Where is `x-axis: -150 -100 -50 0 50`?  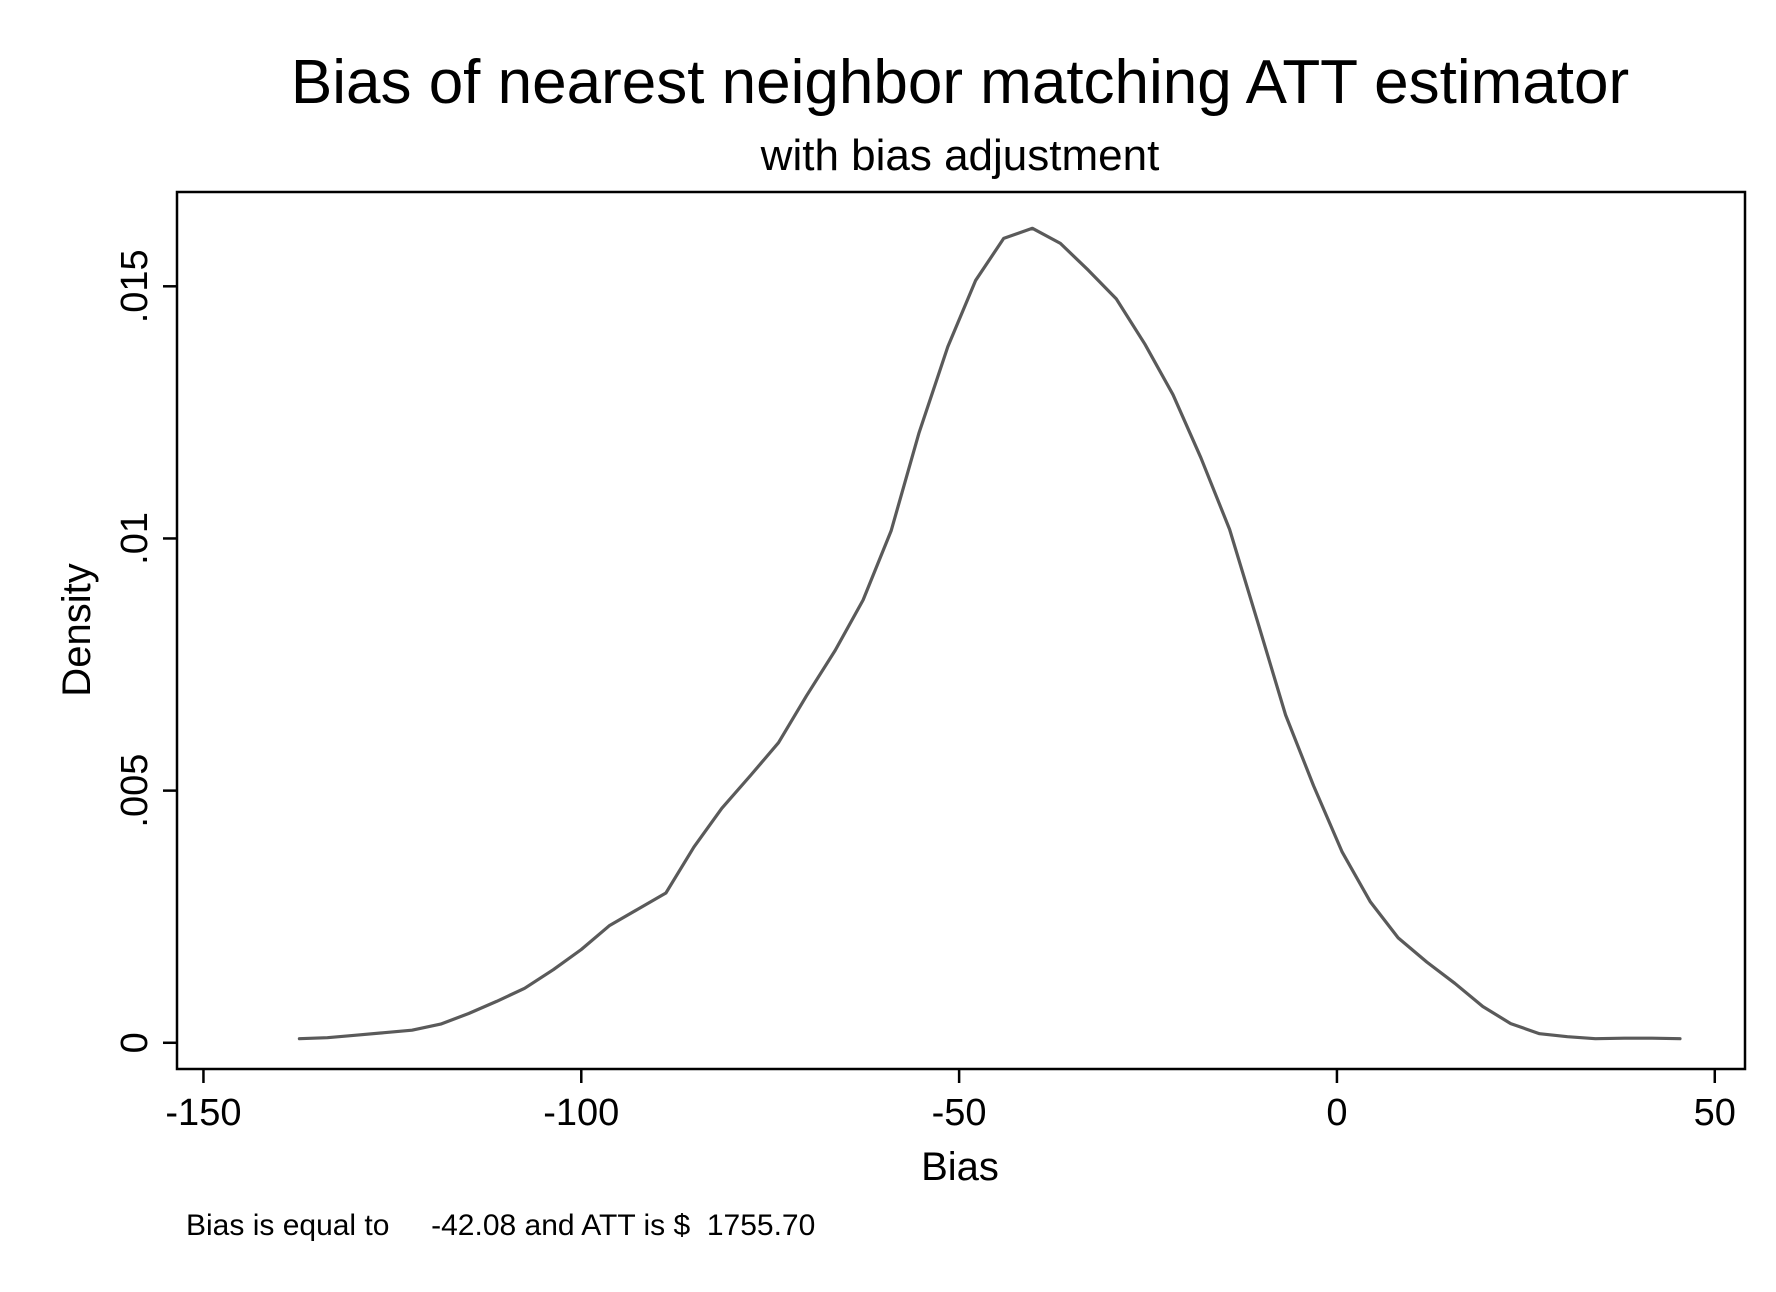 x-axis: -150 -100 -50 0 50 is located at coordinates (950, 1101).